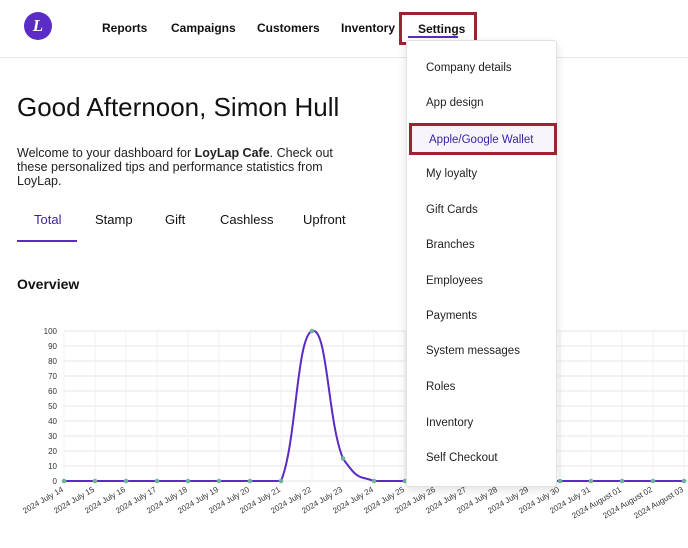  What do you see at coordinates (175, 219) in the screenshot?
I see `tab-gift: Gift` at bounding box center [175, 219].